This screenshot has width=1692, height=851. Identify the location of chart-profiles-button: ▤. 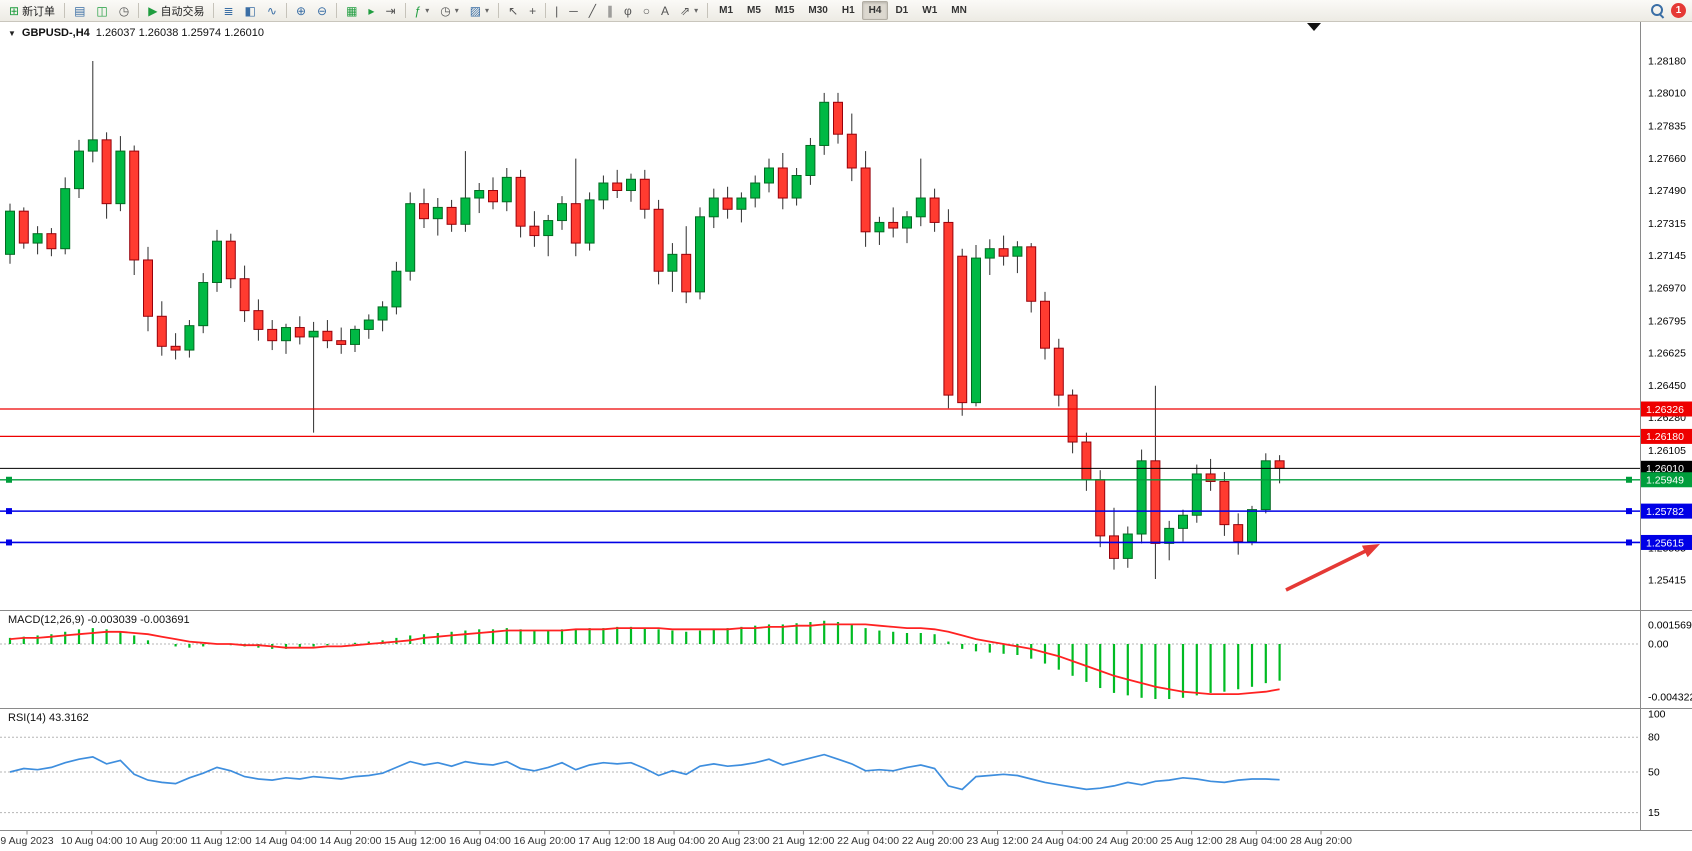
(79, 10).